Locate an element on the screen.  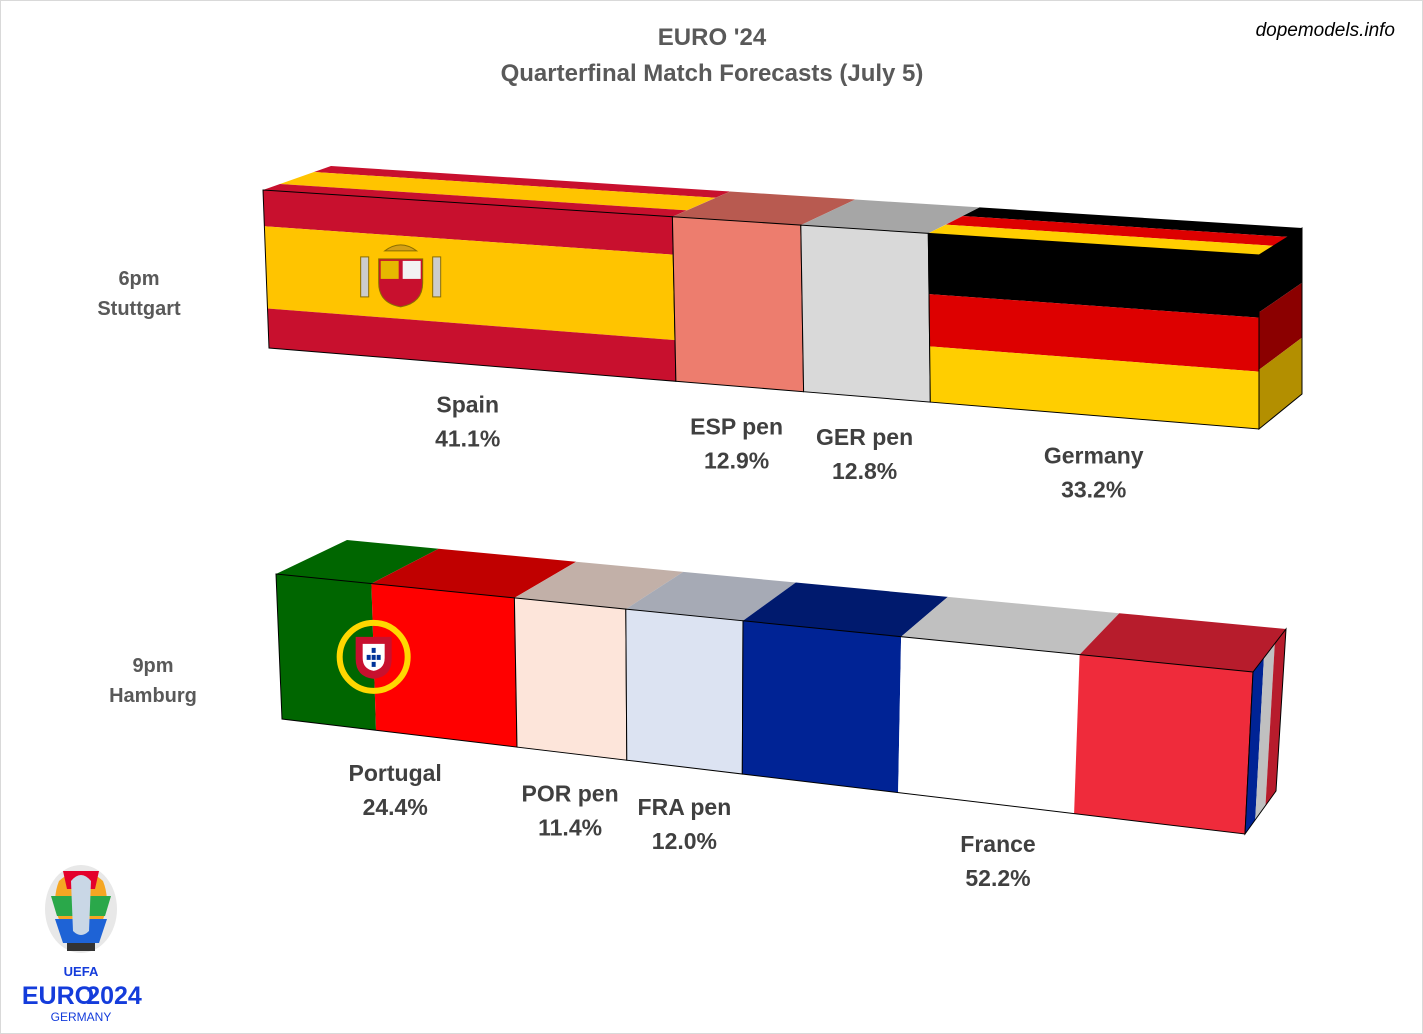
segment-name-label: France is located at coordinates (997, 844).